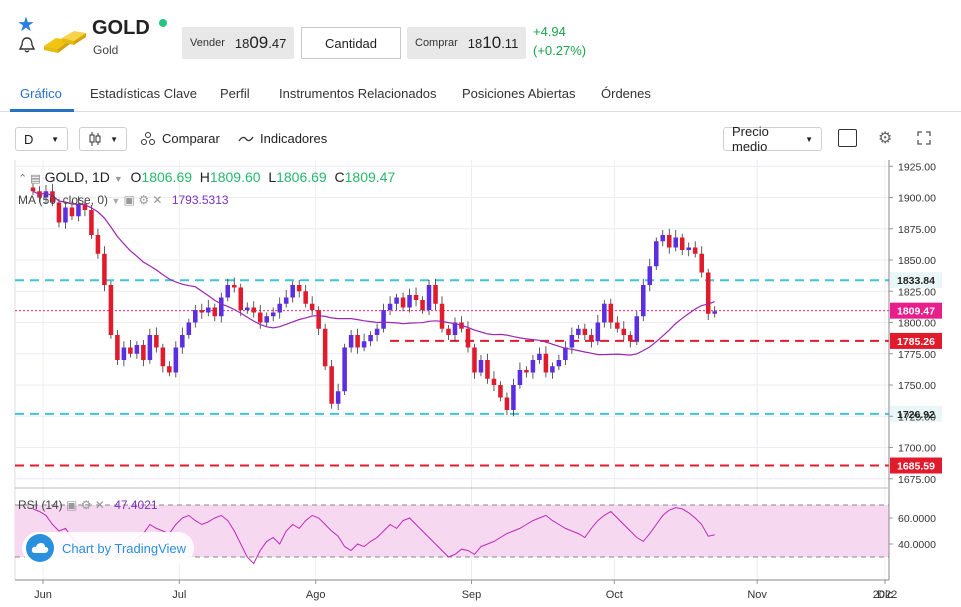 Image resolution: width=961 pixels, height=607 pixels. I want to click on x-tick-label: Oct, so click(614, 595).